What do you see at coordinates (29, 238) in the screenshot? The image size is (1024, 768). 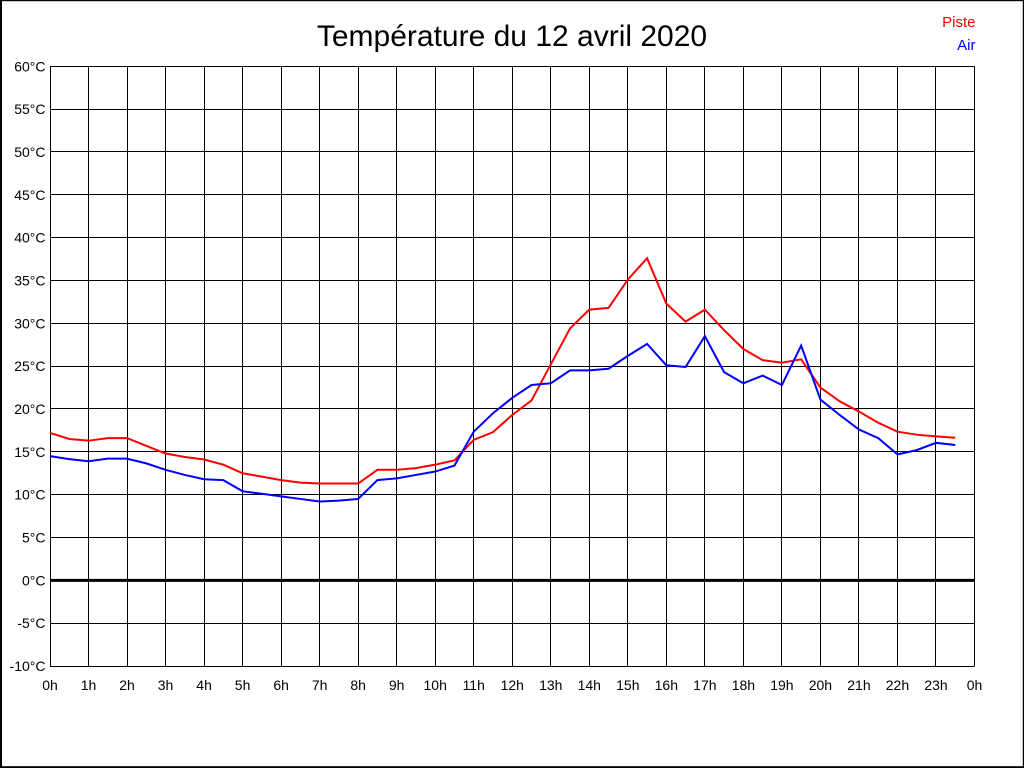 I see `svg-text: 40°C` at bounding box center [29, 238].